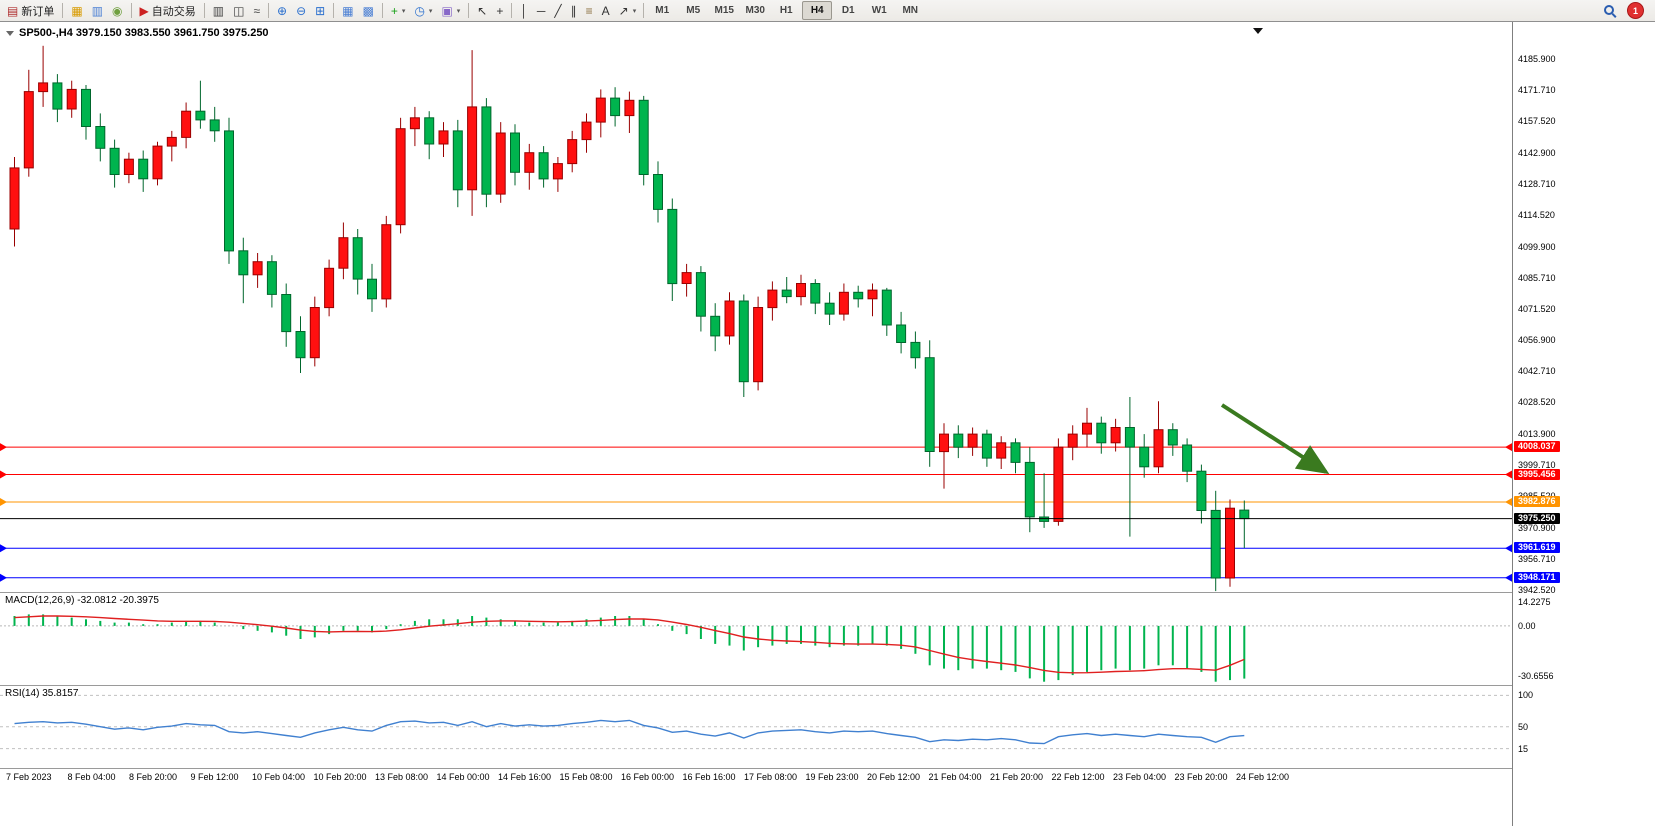  I want to click on time-axis-label: 8 Feb 04:00, so click(91, 777).